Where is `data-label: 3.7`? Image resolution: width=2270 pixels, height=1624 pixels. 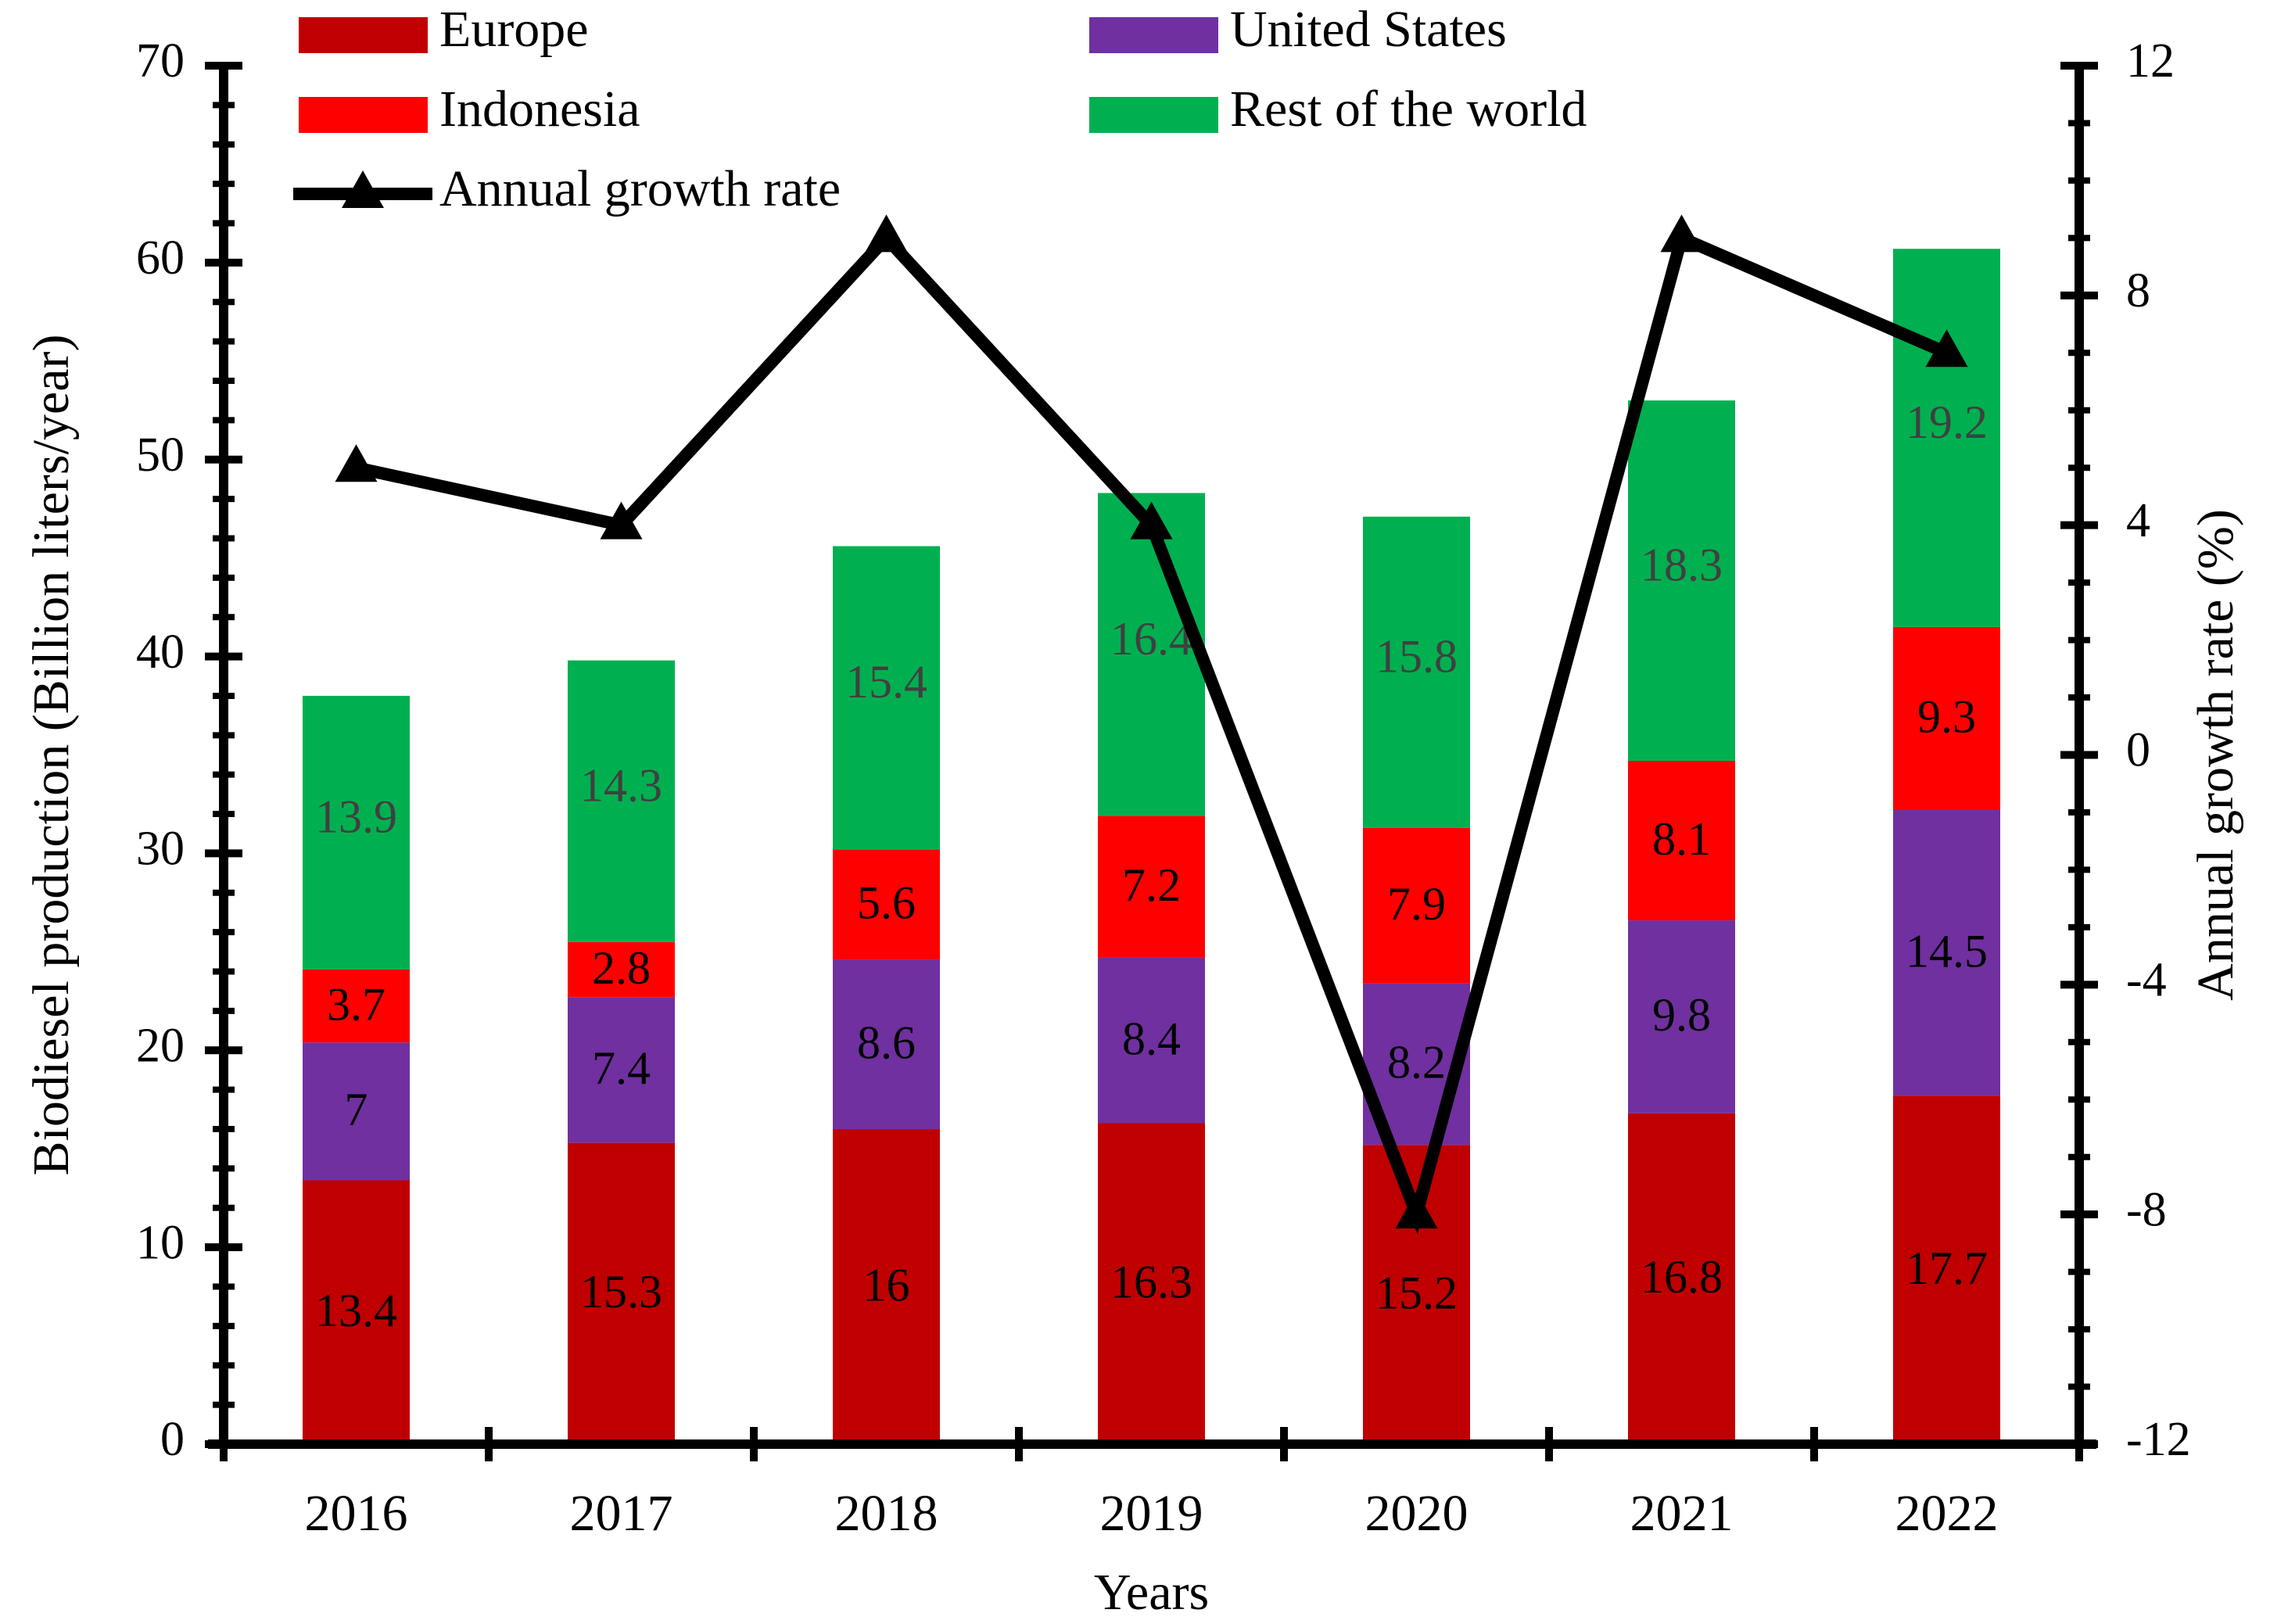 data-label: 3.7 is located at coordinates (356, 1004).